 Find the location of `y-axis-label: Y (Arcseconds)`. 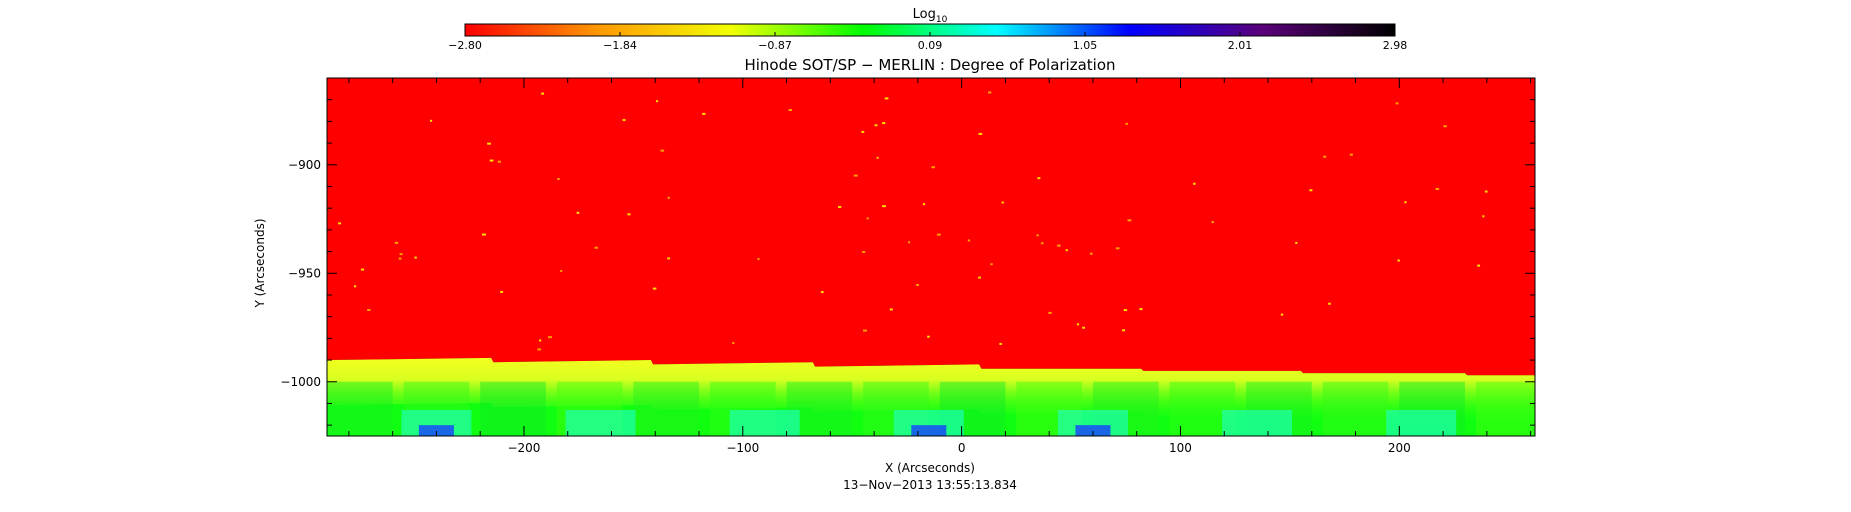

y-axis-label: Y (Arcseconds) is located at coordinates (260, 263).